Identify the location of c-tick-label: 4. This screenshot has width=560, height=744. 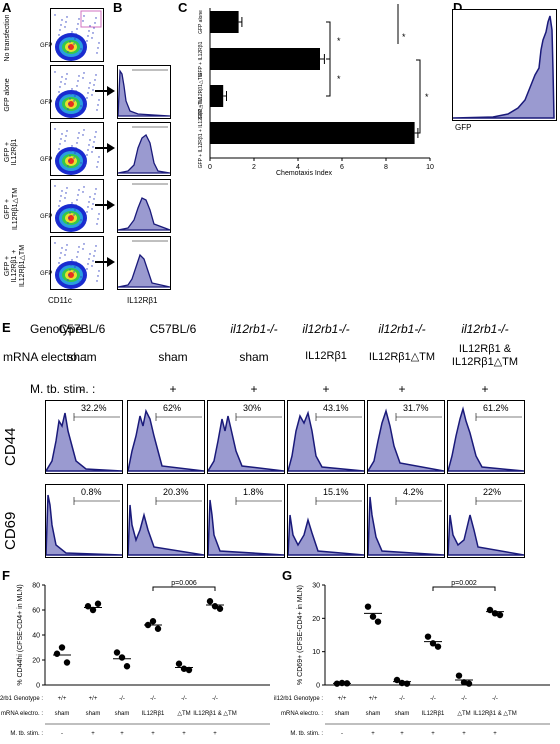
(298, 167).